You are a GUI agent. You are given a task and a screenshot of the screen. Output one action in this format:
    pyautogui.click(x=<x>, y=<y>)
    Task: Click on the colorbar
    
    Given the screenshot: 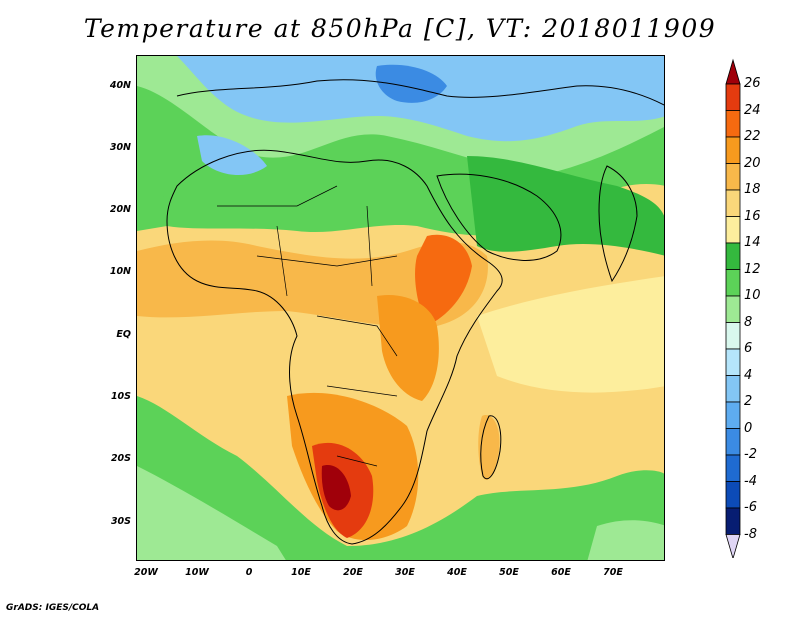 What is the action you would take?
    pyautogui.click(x=733, y=308)
    